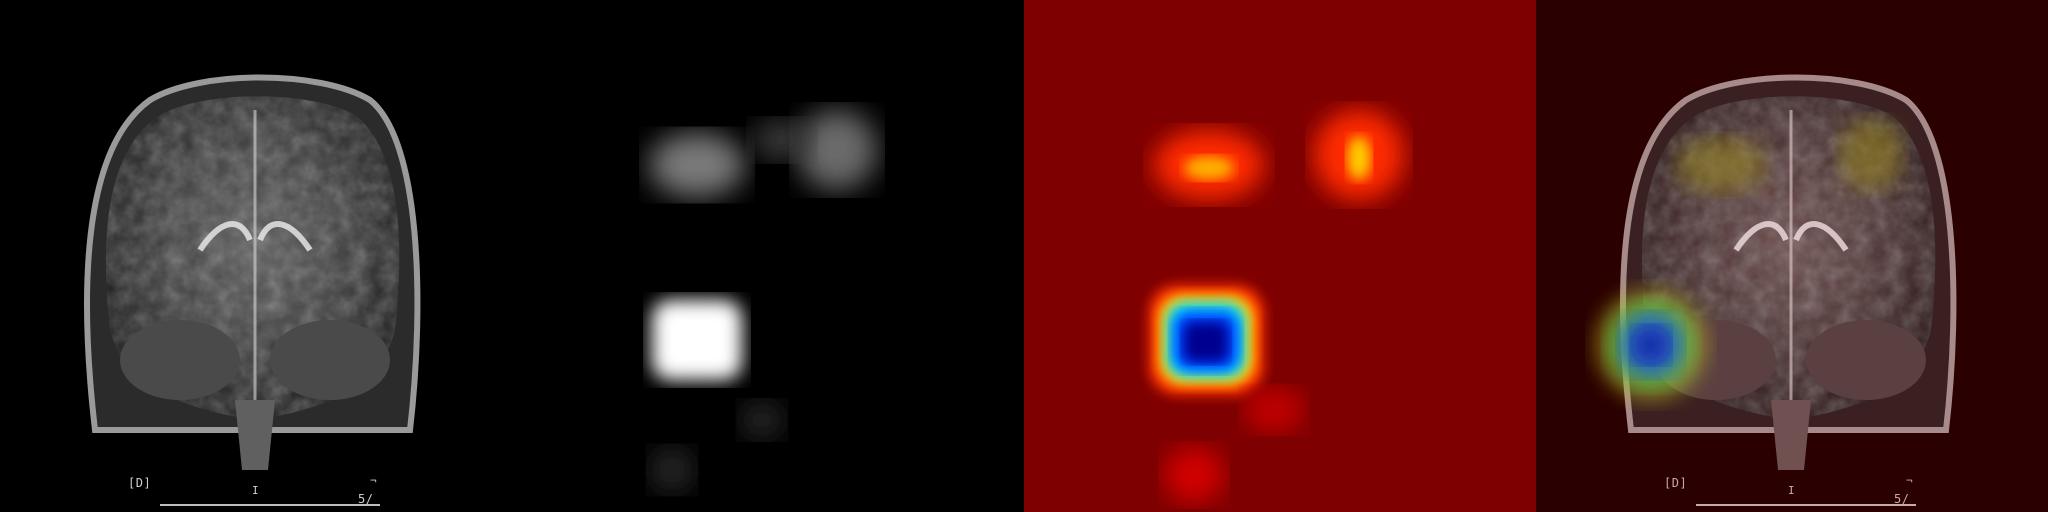 Image resolution: width=2048 pixels, height=512 pixels. Describe the element at coordinates (1791, 490) in the screenshot. I see `overlay-slice-marker: I` at that location.